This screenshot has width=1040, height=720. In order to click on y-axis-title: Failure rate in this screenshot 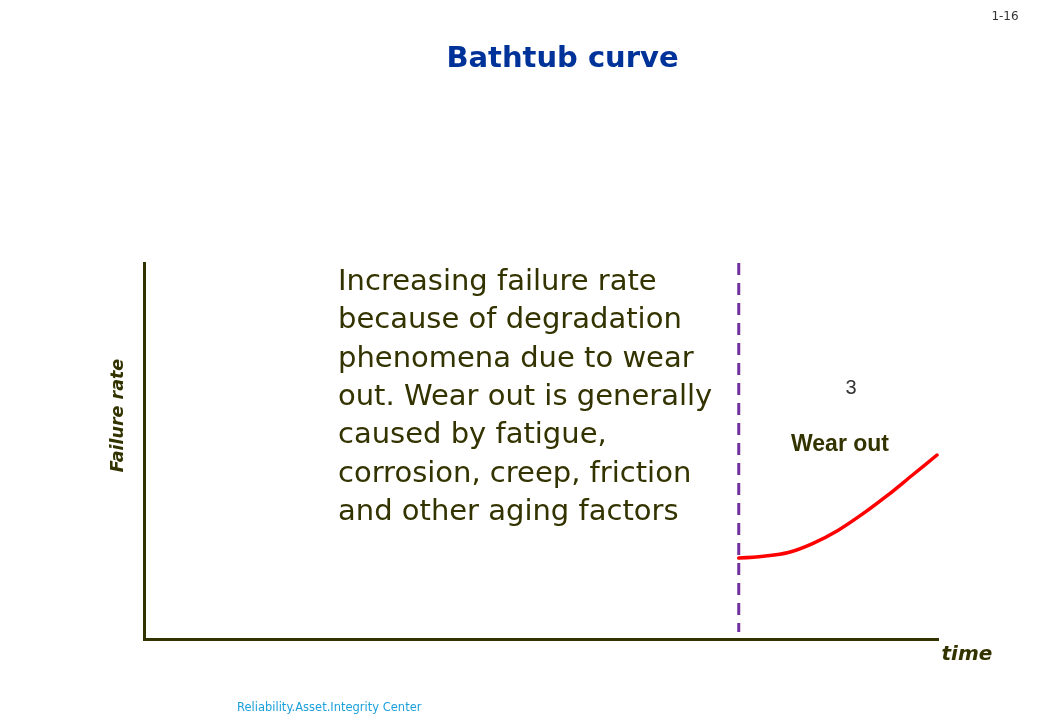, I will do `click(116, 415)`.